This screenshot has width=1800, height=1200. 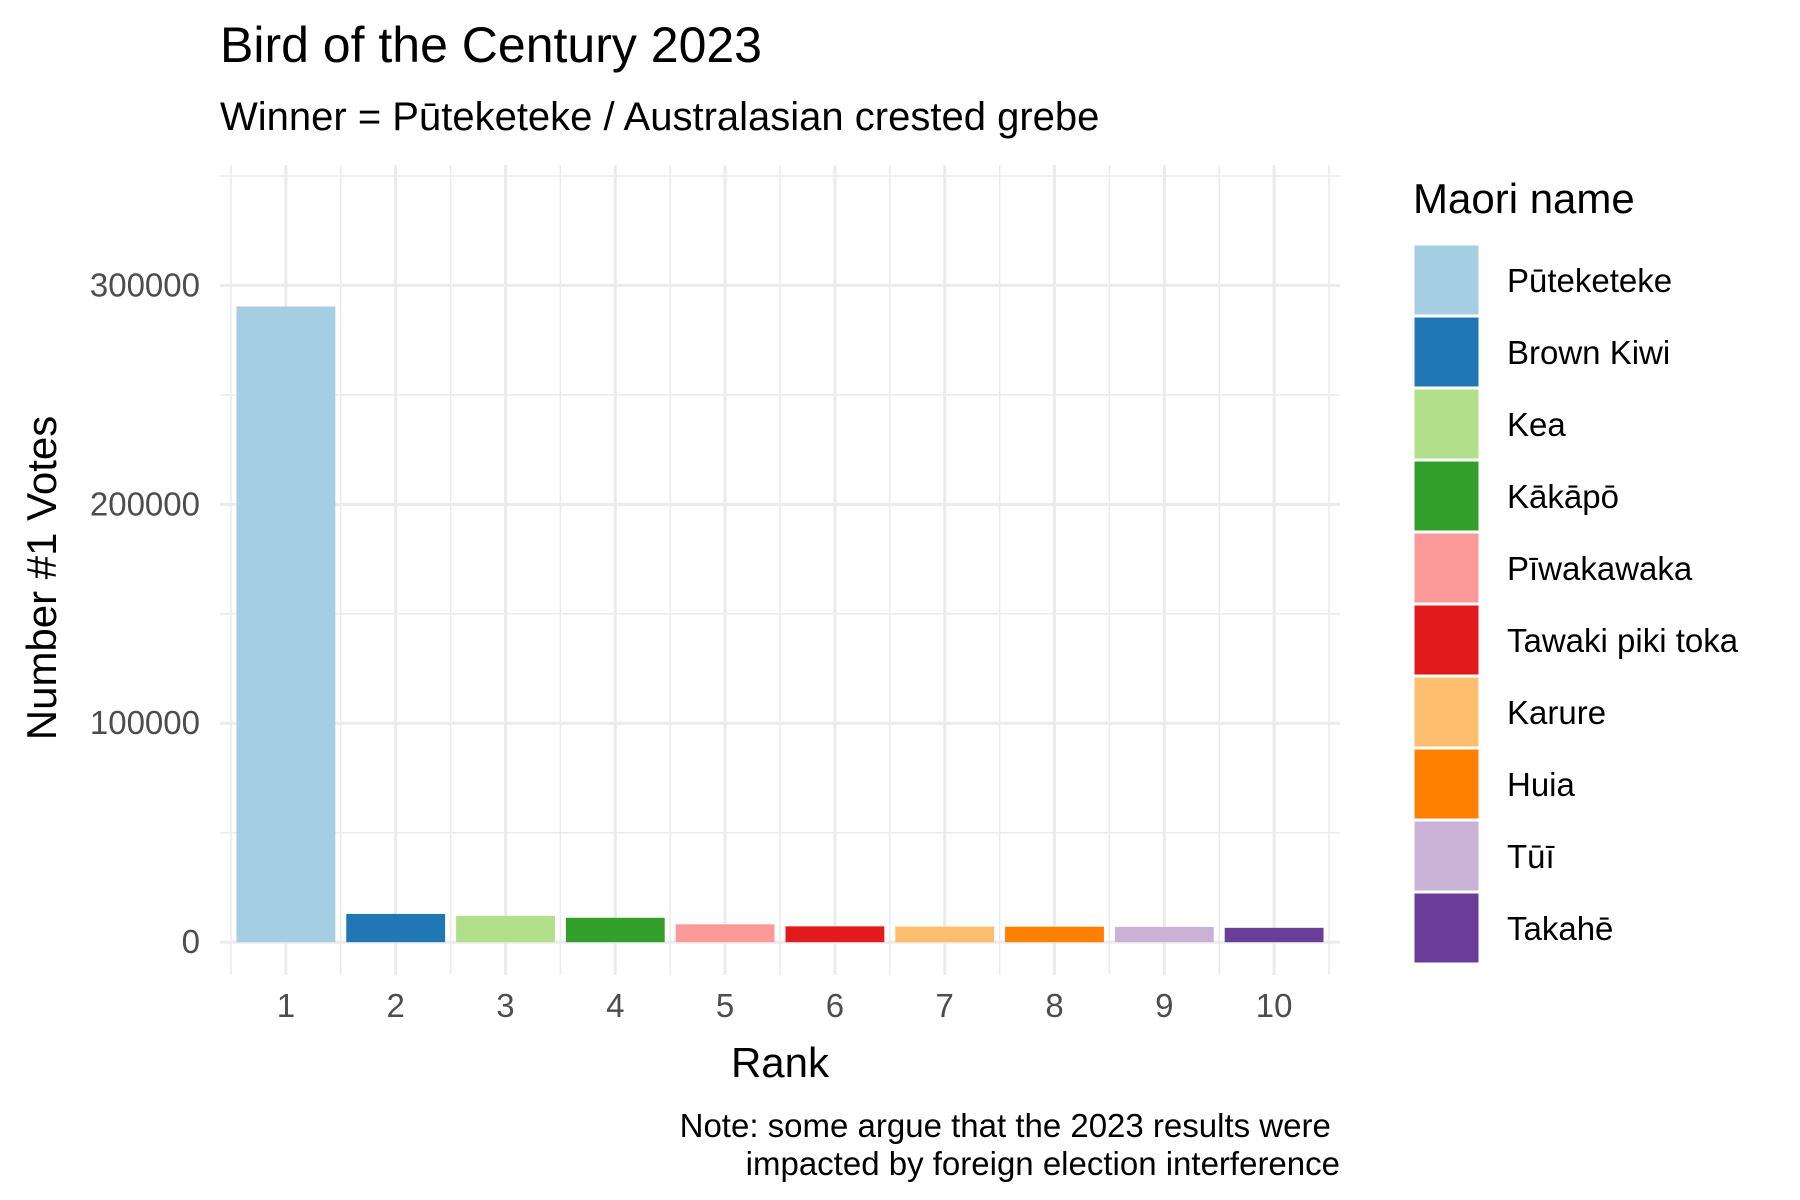 I want to click on y-tick-label: 100000, so click(x=145, y=722).